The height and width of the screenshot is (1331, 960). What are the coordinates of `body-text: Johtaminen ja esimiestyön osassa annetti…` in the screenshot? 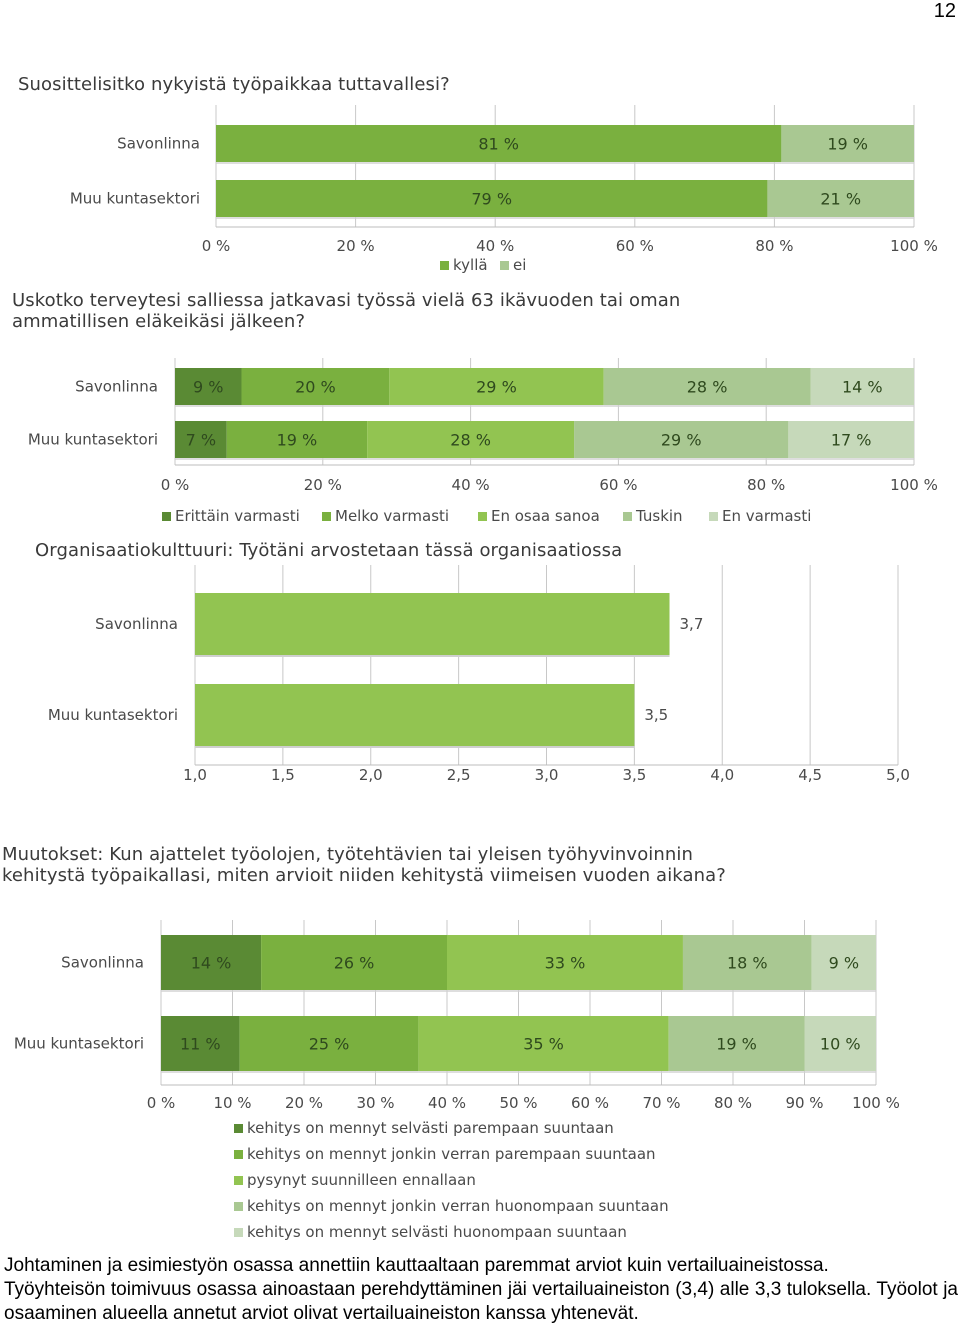 It's located at (481, 1290).